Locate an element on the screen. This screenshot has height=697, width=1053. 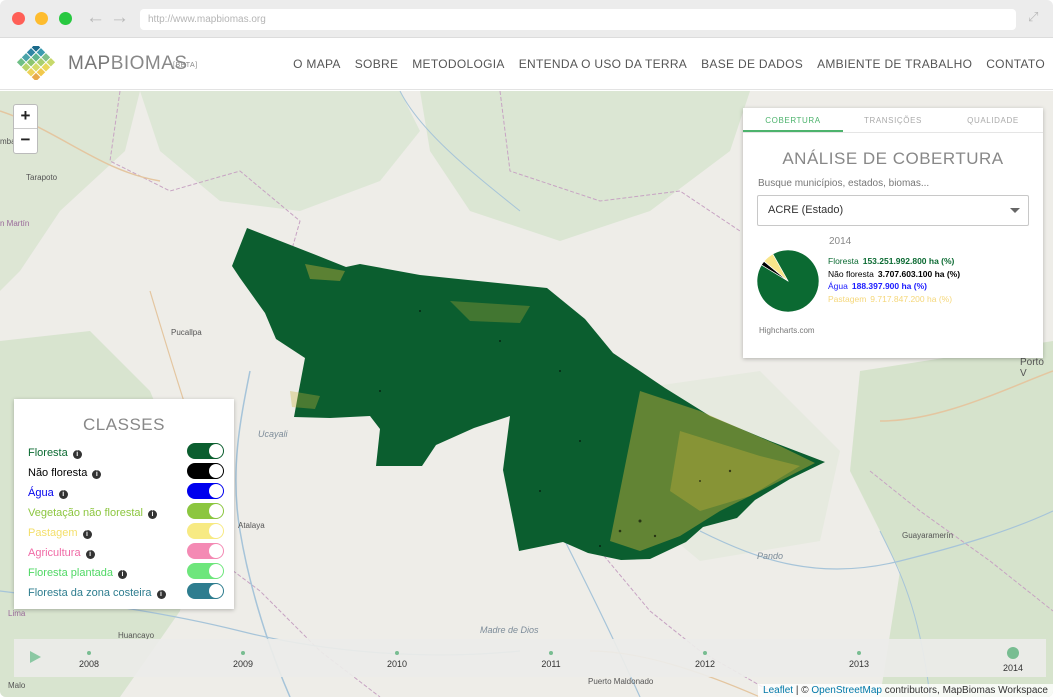
nav-base-de-dados: BASE DE DADOS is located at coordinates (752, 64).